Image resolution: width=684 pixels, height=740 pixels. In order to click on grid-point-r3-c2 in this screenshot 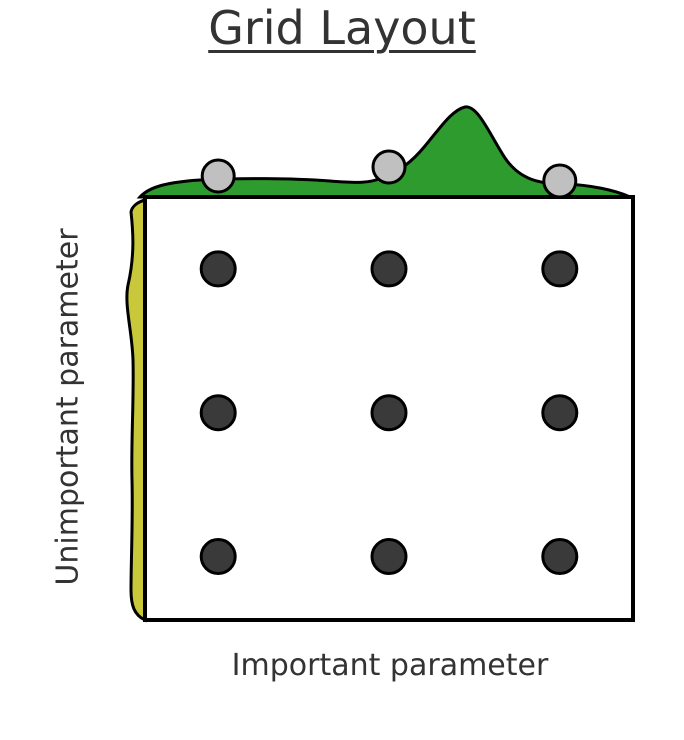, I will do `click(389, 557)`.